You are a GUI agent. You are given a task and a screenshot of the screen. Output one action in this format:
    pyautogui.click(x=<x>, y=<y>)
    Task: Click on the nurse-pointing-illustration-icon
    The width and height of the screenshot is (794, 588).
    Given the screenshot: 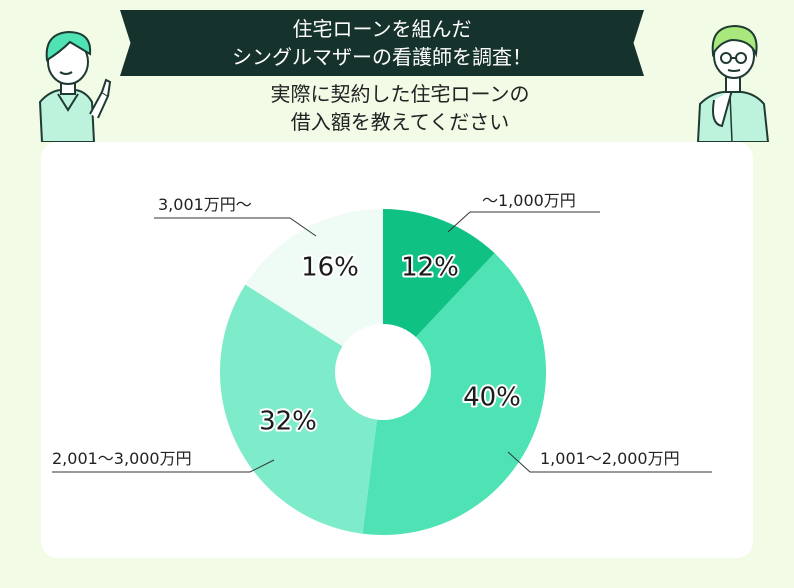 What is the action you would take?
    pyautogui.click(x=75, y=86)
    